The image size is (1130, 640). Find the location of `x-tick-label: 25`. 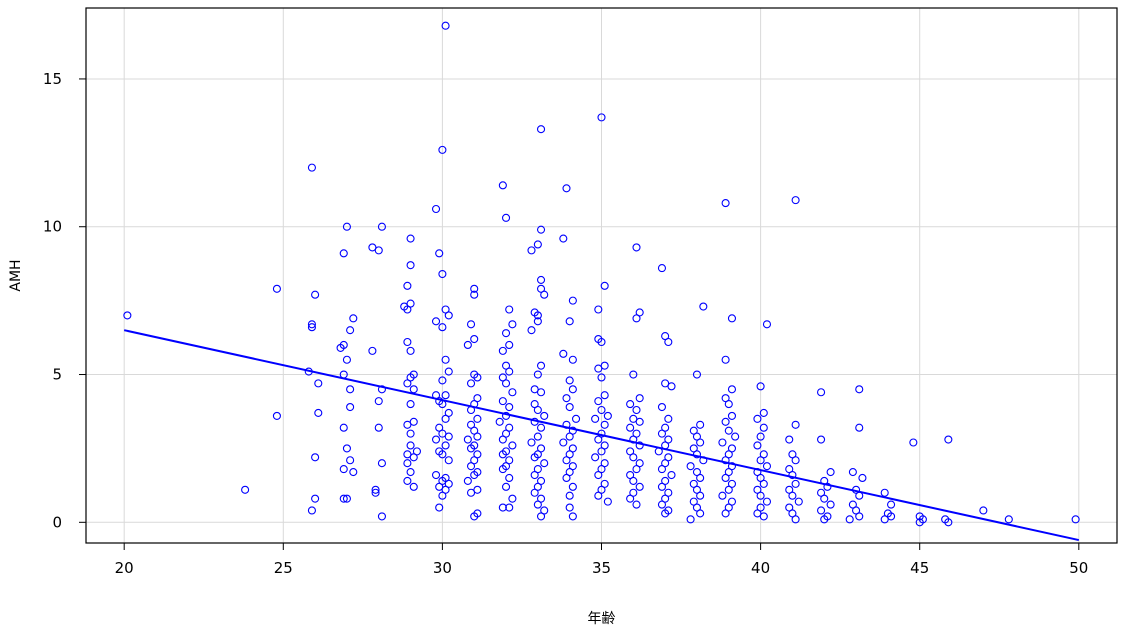

x-tick-label: 25 is located at coordinates (283, 568).